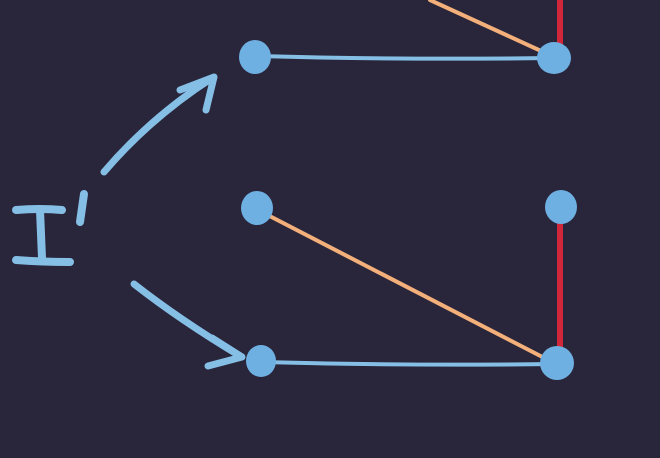 The image size is (660, 458). What do you see at coordinates (261, 361) in the screenshot?
I see `node-bottom-left` at bounding box center [261, 361].